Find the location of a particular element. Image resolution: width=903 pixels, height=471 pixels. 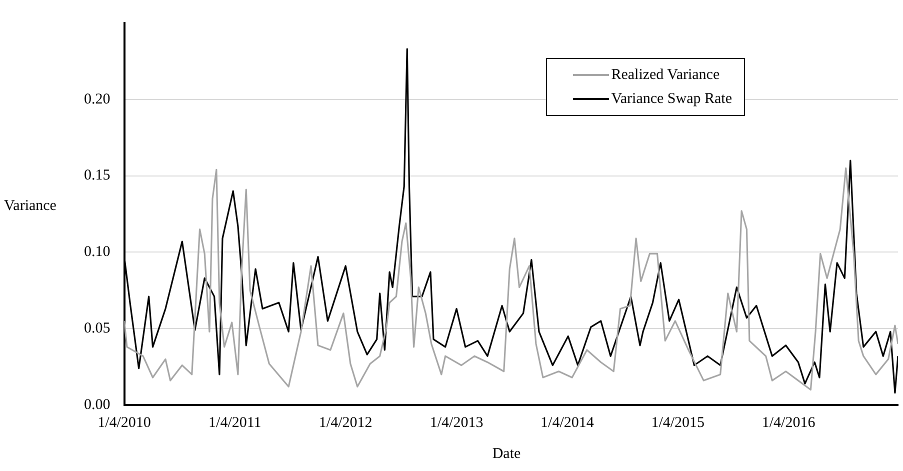

x-tick-label: 1/4/2010 is located at coordinates (124, 422).